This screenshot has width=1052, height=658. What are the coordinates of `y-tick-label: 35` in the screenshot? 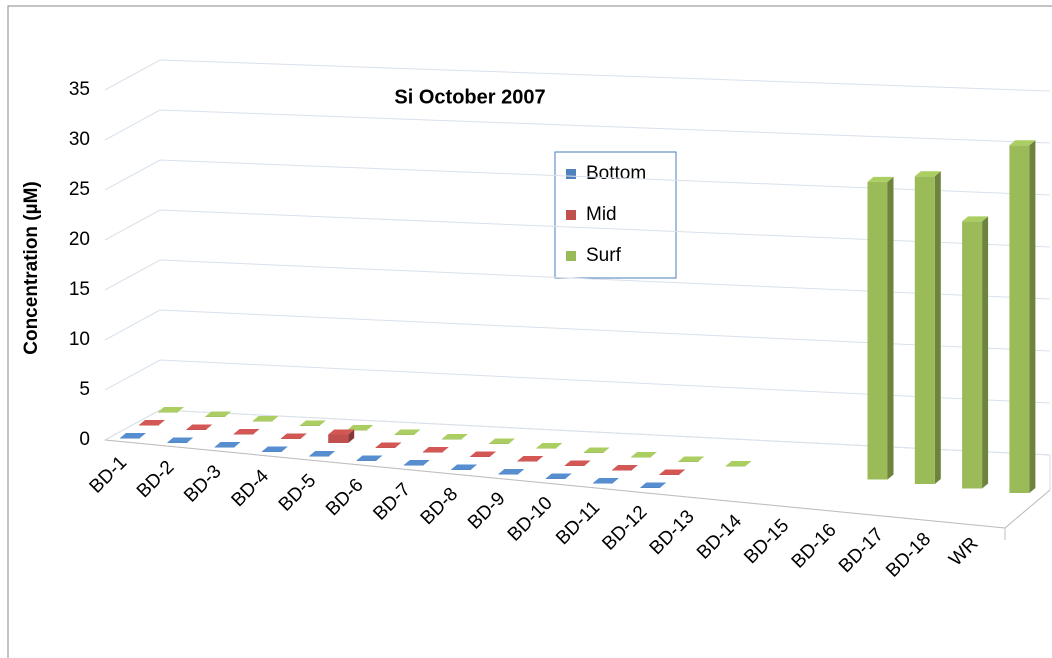 It's located at (79, 89).